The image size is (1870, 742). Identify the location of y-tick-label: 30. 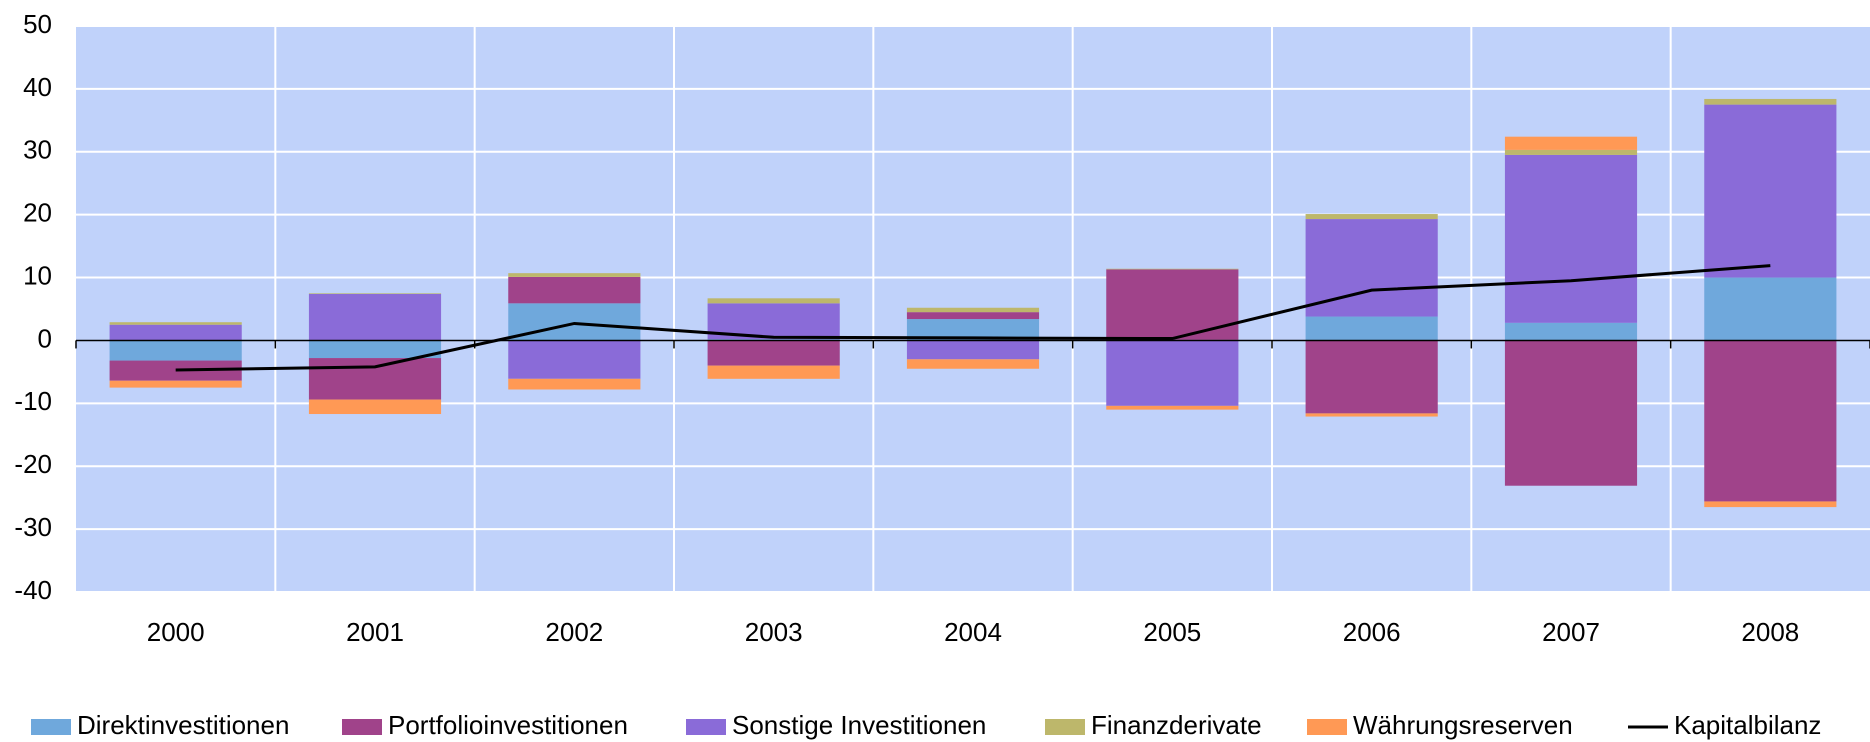
(37, 150).